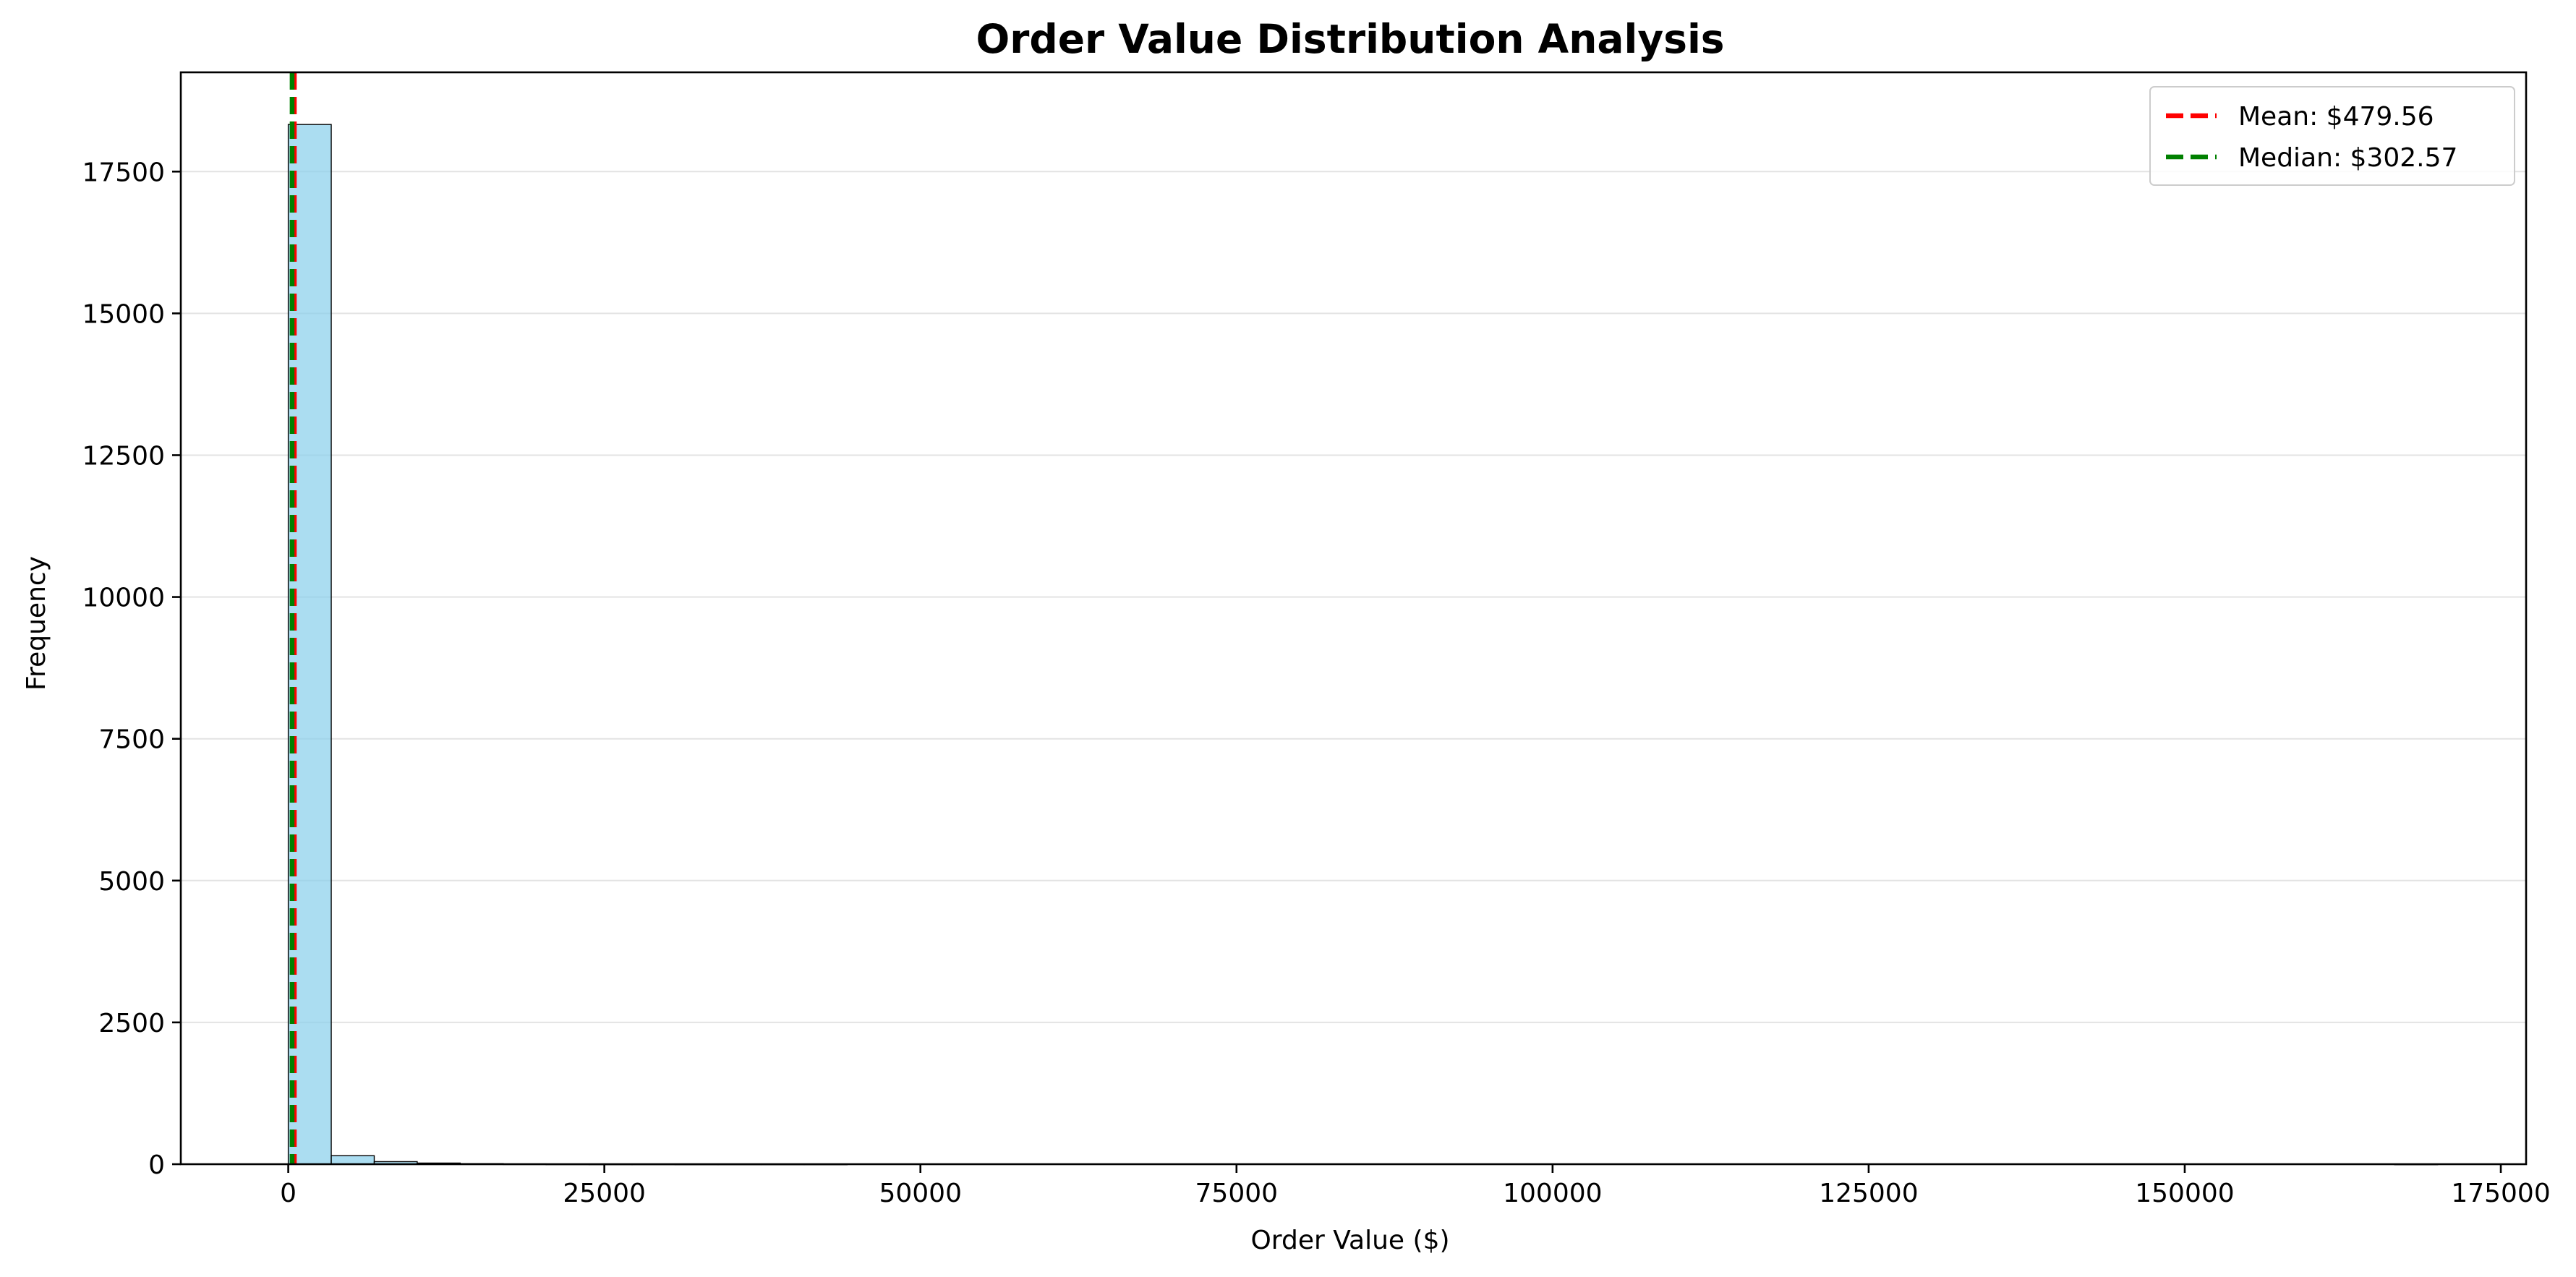  I want to click on x-tick-label: 175000, so click(2500, 1193).